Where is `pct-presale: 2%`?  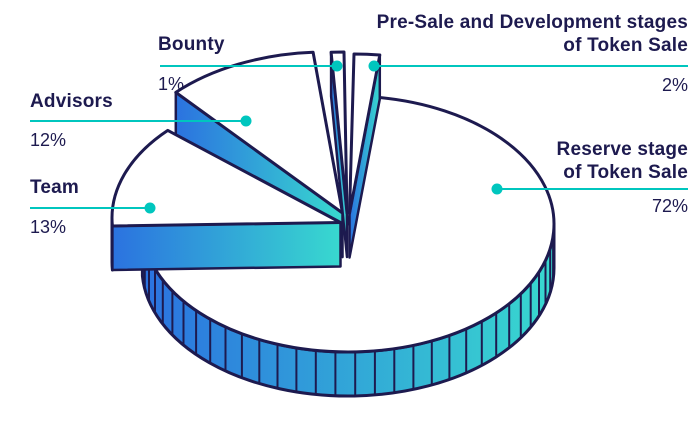 pct-presale: 2% is located at coordinates (674, 85).